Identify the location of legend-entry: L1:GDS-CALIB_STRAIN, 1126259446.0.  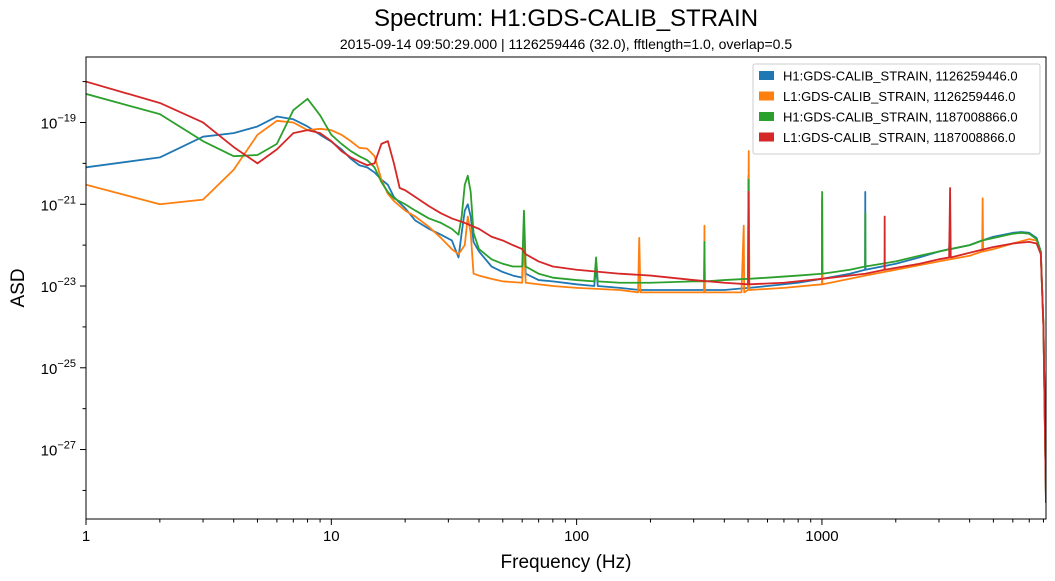
(899, 96).